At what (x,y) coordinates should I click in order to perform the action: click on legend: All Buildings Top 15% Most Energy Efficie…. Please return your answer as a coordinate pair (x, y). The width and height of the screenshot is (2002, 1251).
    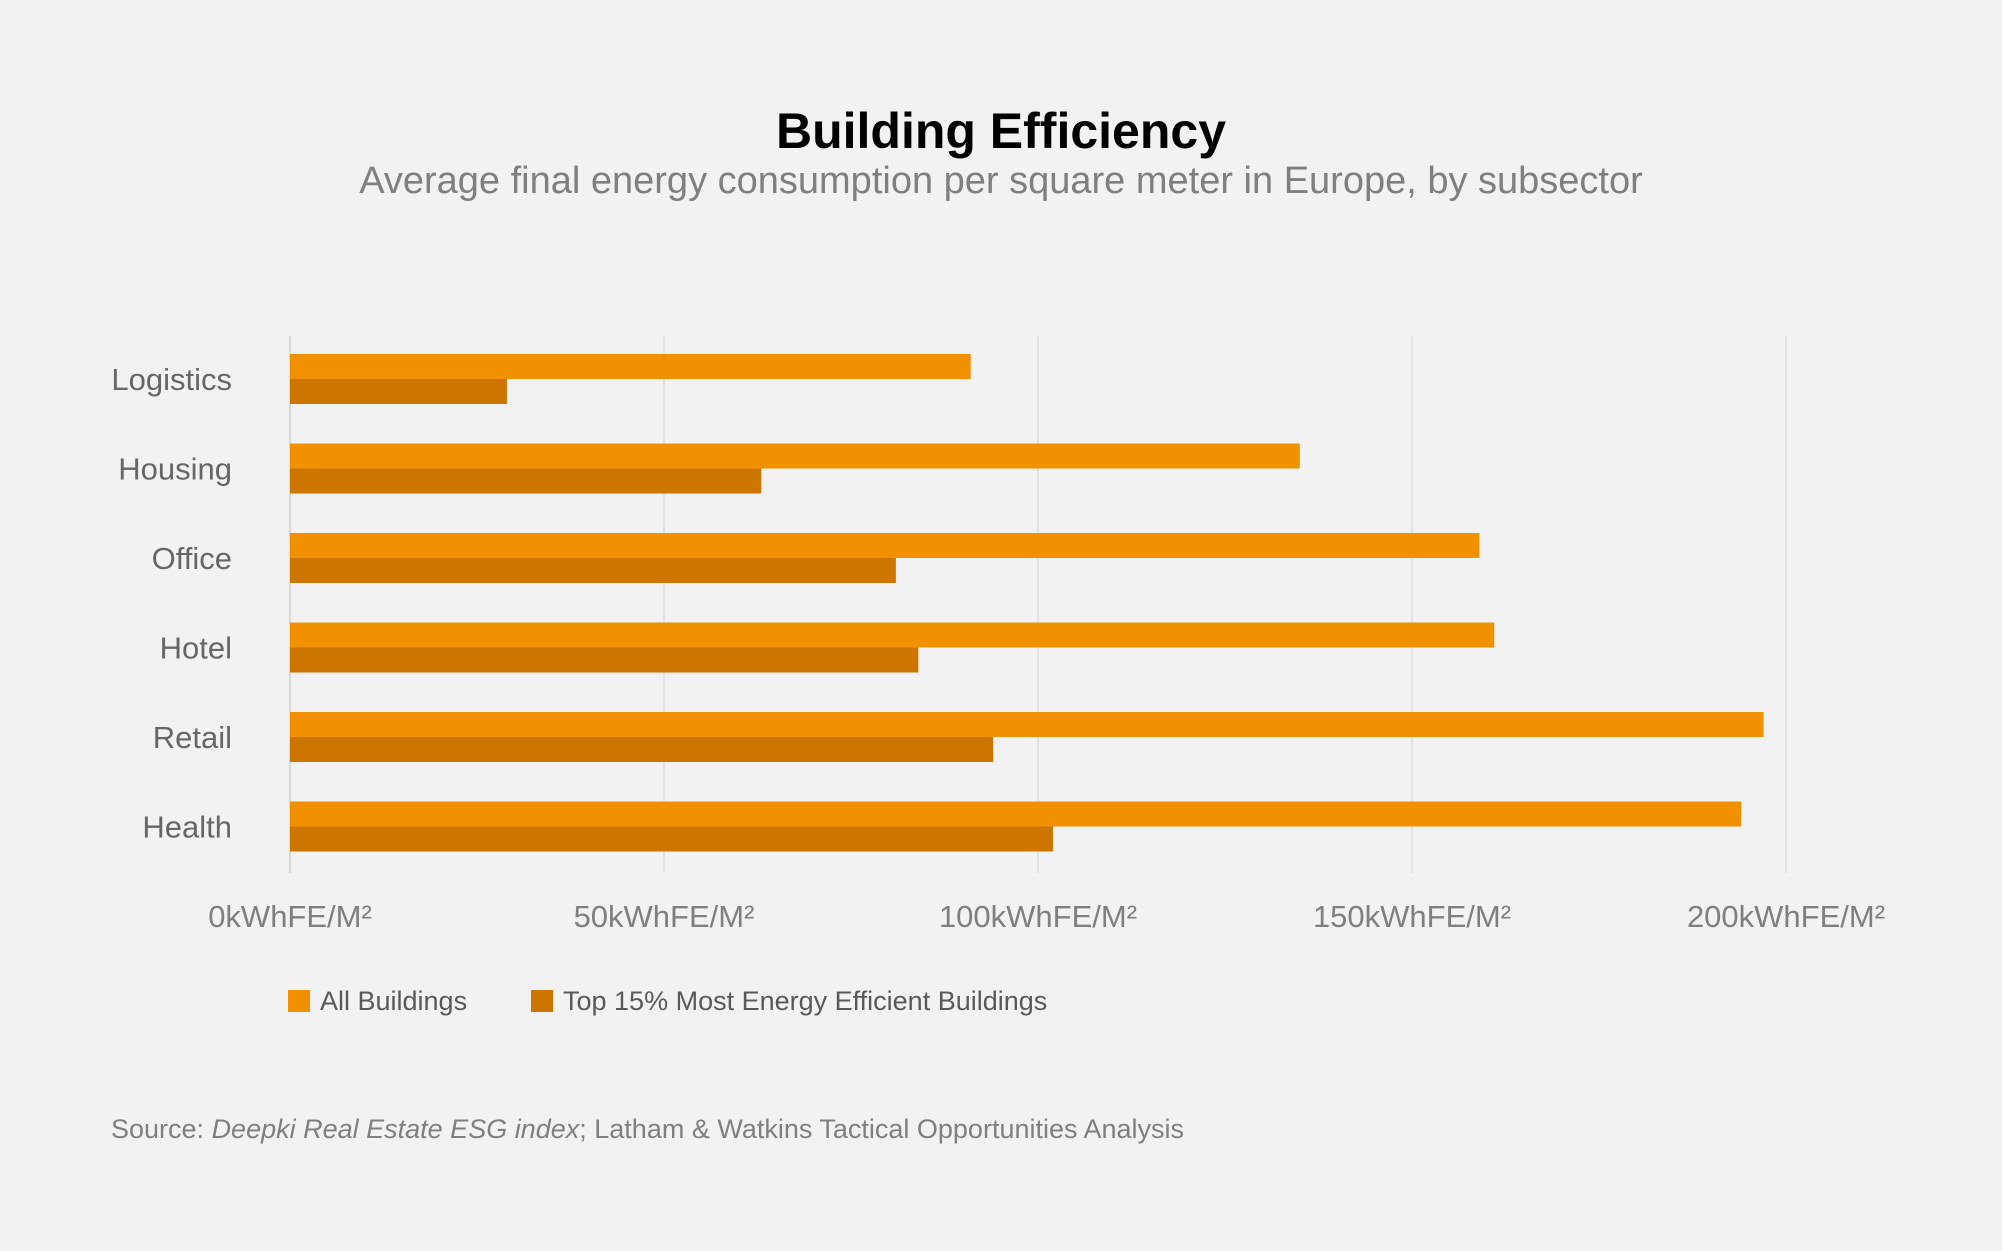
    Looking at the image, I should click on (667, 1001).